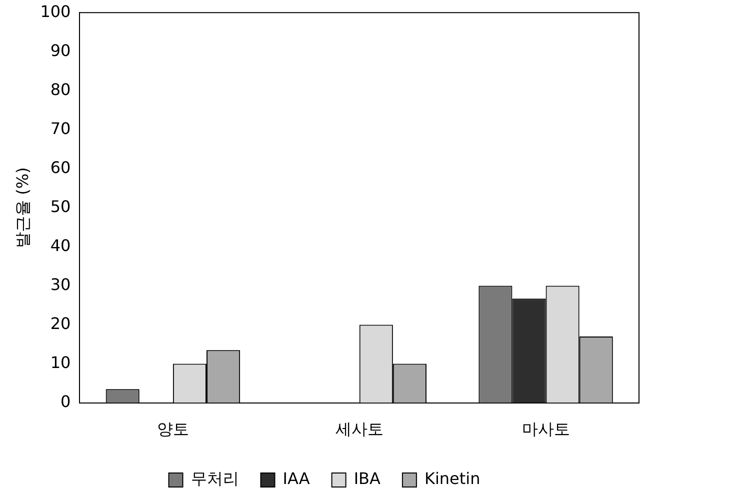 This screenshot has width=734, height=504. What do you see at coordinates (367, 478) in the screenshot?
I see `legend-label: IBA` at bounding box center [367, 478].